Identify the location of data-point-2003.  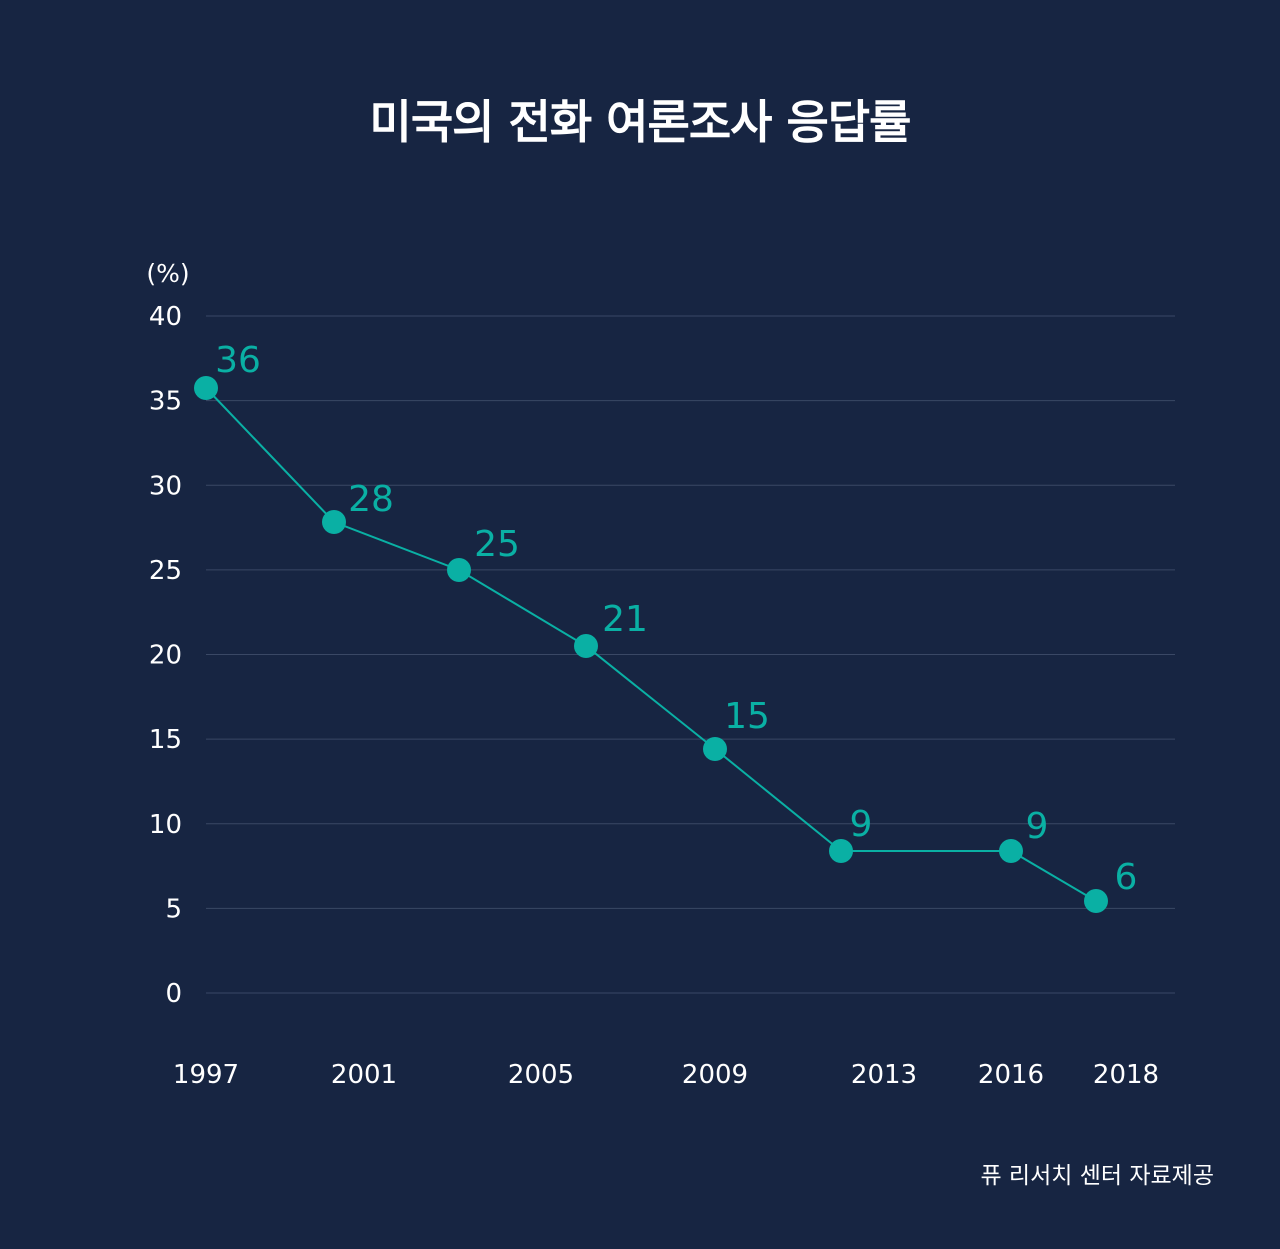
(459, 570).